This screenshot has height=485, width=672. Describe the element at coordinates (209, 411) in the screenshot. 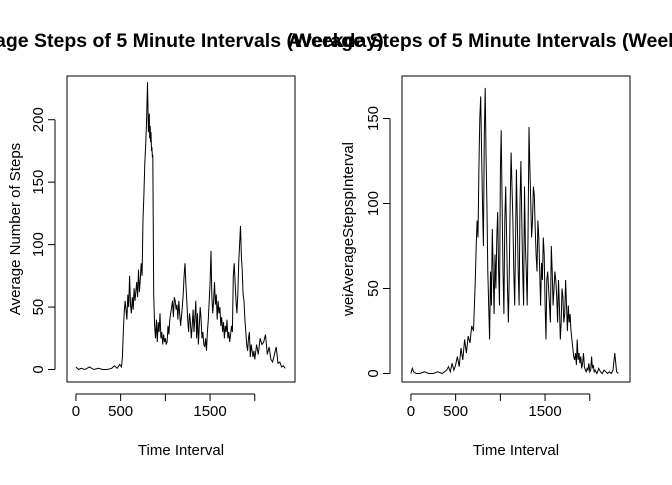

I see `weekday-x-tick-label: 1500` at that location.